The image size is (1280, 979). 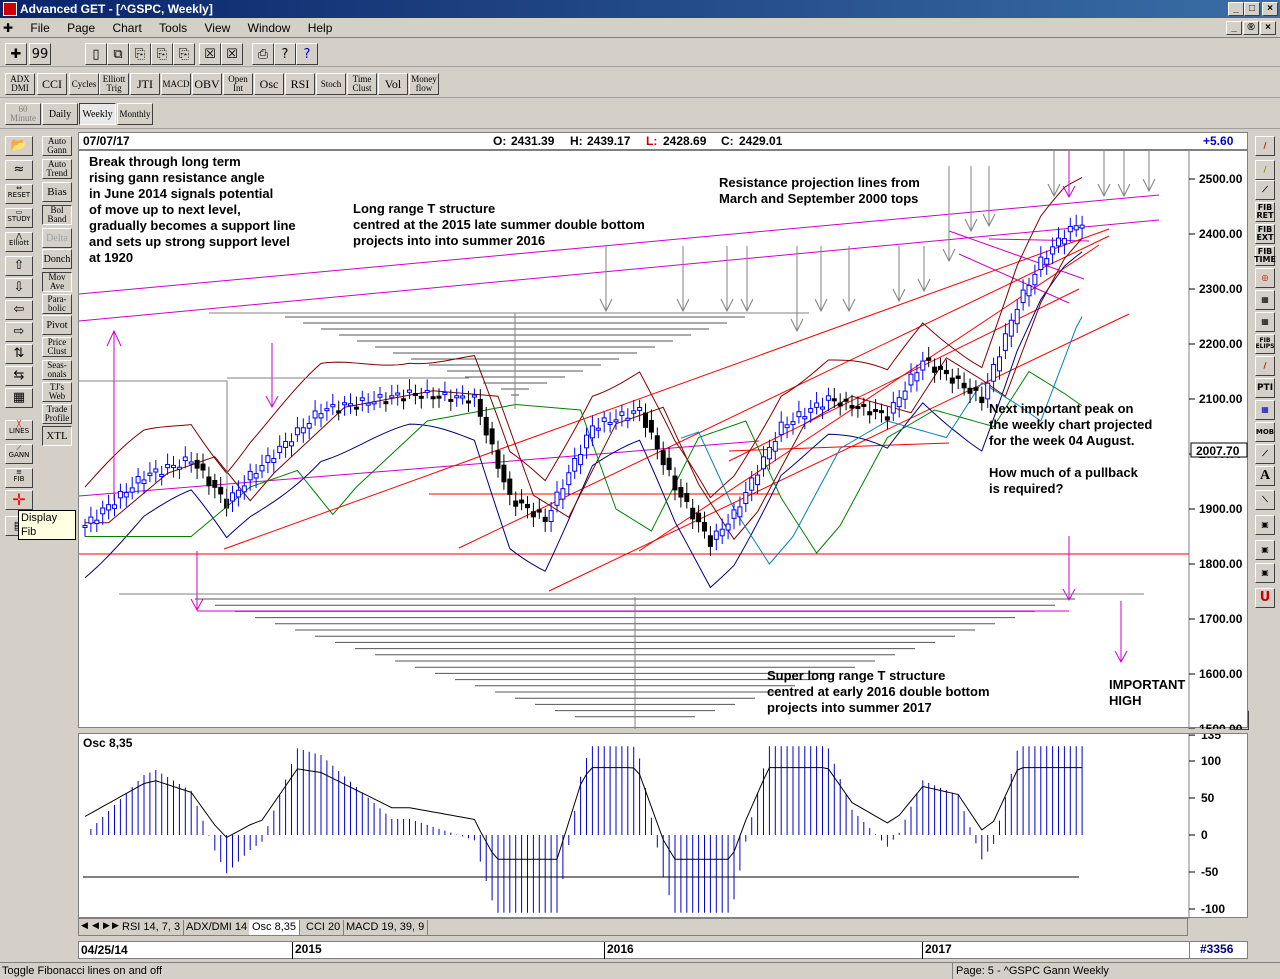 What do you see at coordinates (269, 28) in the screenshot?
I see `menu-window: Window` at bounding box center [269, 28].